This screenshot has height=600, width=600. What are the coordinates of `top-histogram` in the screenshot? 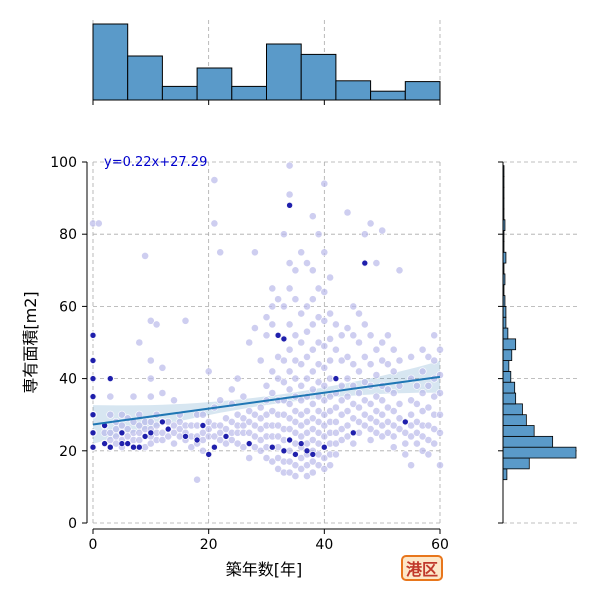 It's located at (266, 62).